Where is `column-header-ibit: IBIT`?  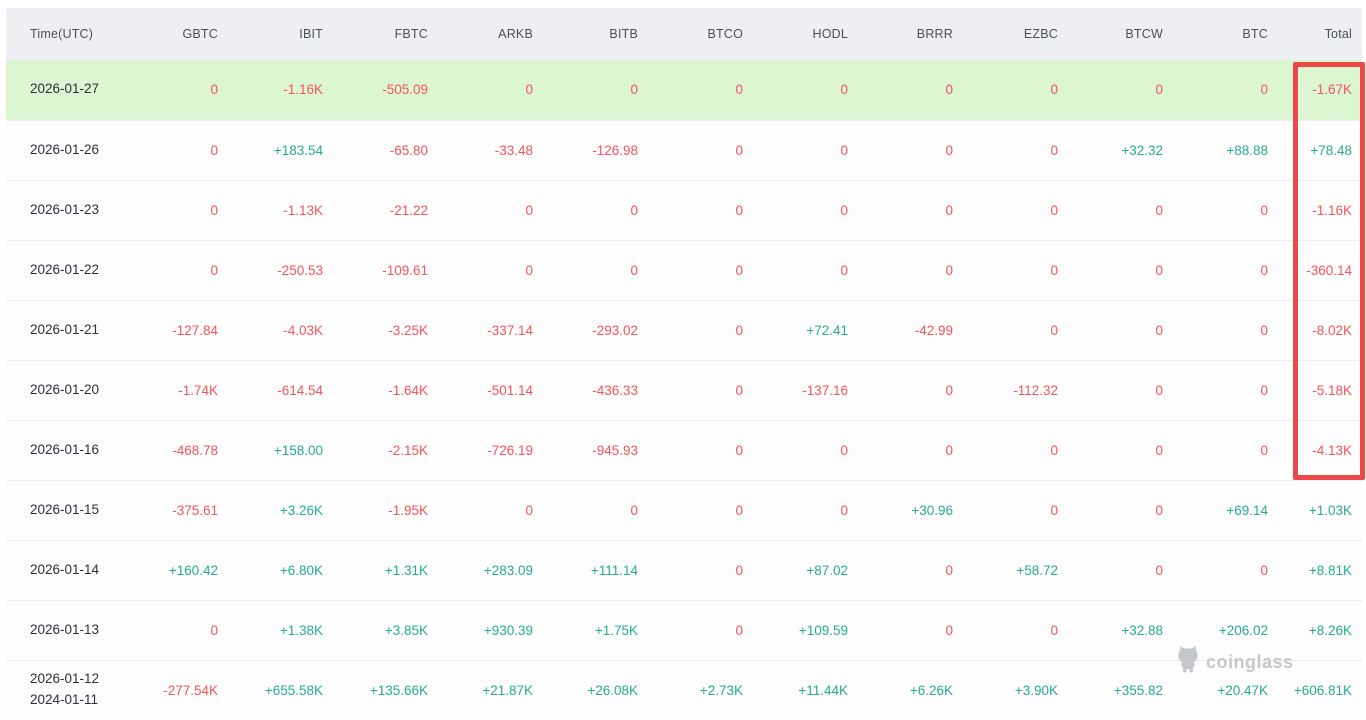 column-header-ibit: IBIT is located at coordinates (311, 34).